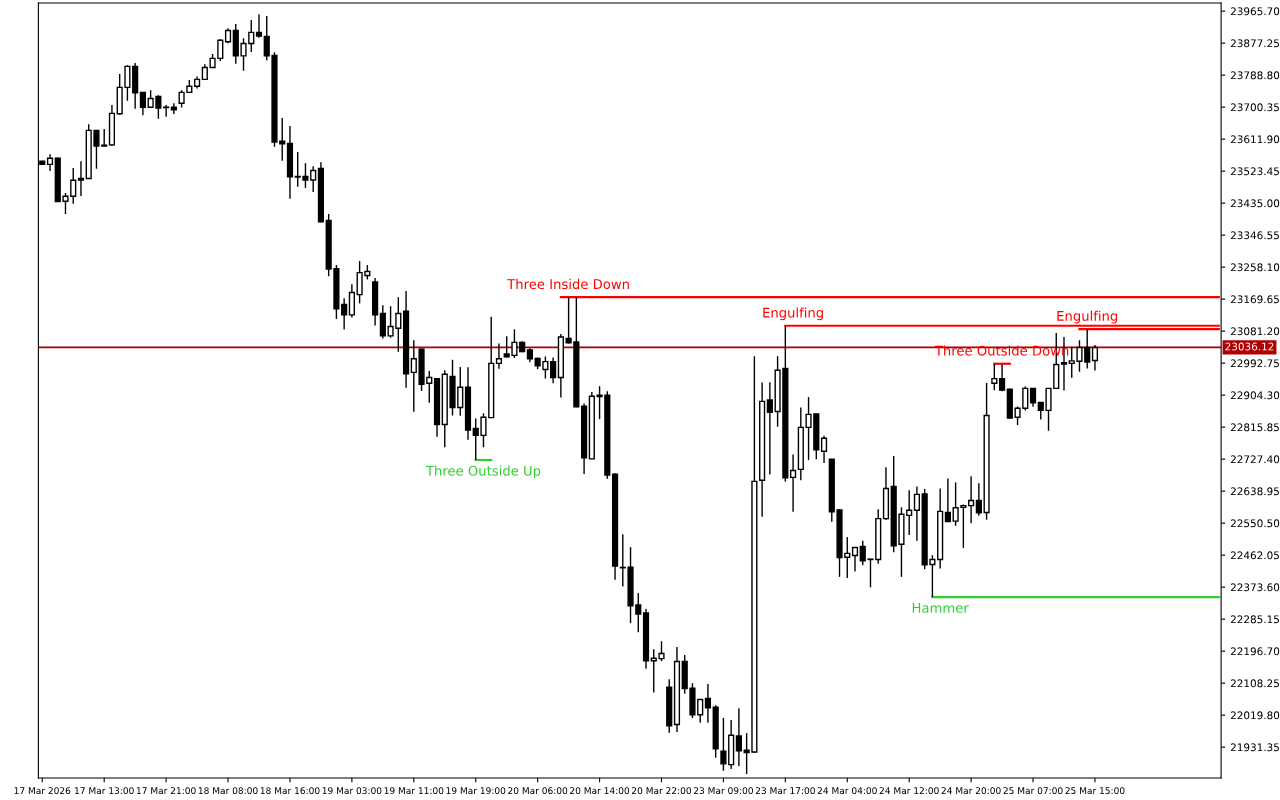 The width and height of the screenshot is (1280, 800). Describe the element at coordinates (483, 472) in the screenshot. I see `series-label: Three Outside Up` at that location.